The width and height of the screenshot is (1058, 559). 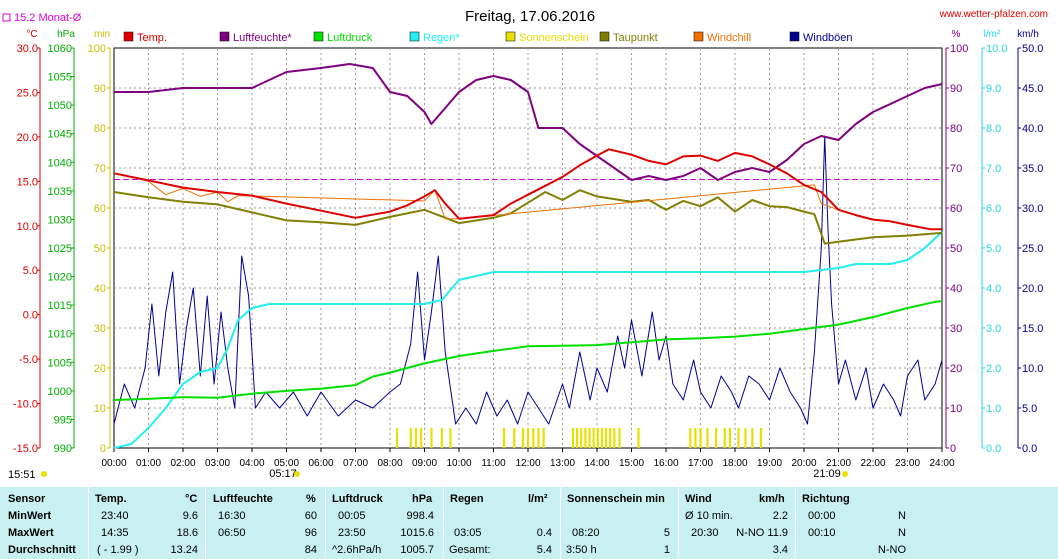 I want to click on pressure-axis-tick-label: 1050, so click(x=60, y=106).